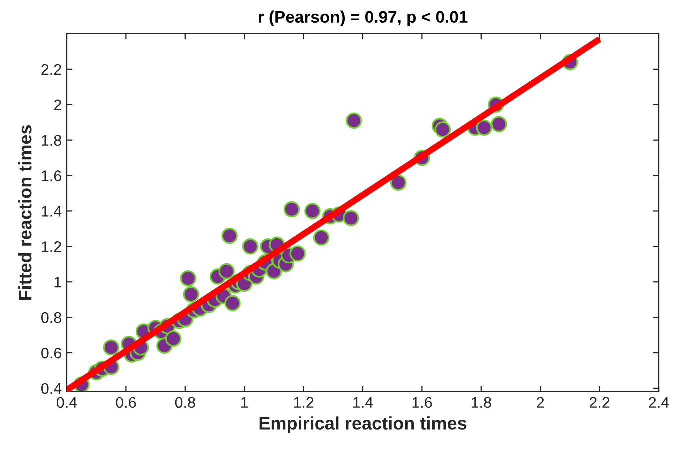  What do you see at coordinates (364, 402) in the screenshot?
I see `x-tick-label: 1.4` at bounding box center [364, 402].